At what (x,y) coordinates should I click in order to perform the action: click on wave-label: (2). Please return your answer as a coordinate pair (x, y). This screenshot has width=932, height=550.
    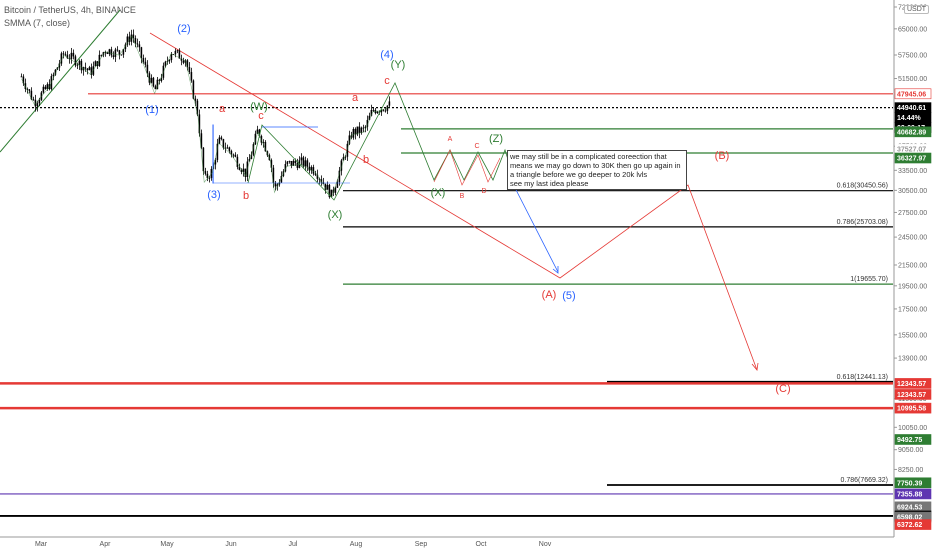
    Looking at the image, I should click on (183, 29).